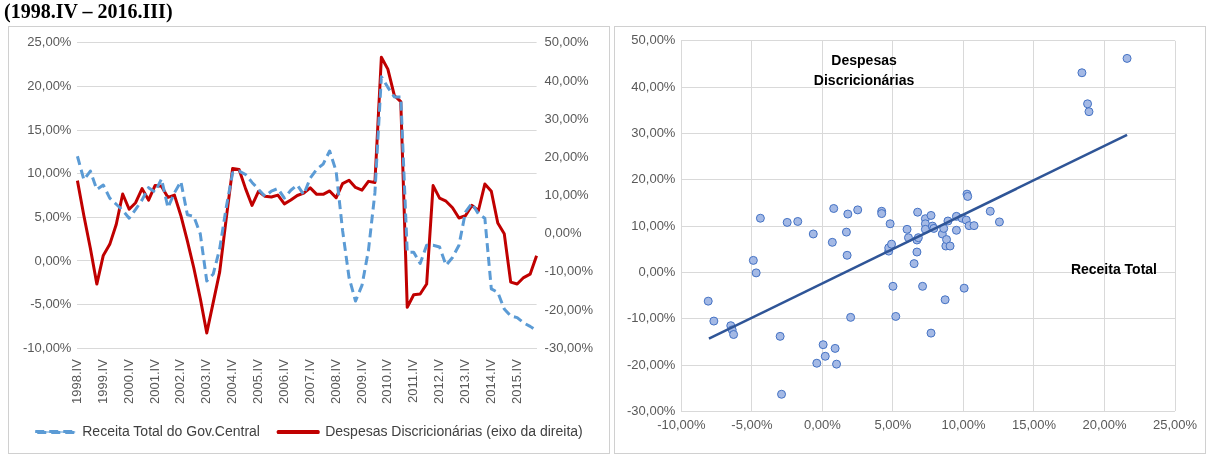 The image size is (1208, 457). Describe the element at coordinates (567, 195) in the screenshot. I see `y2-tick-label: 10,00%` at that location.